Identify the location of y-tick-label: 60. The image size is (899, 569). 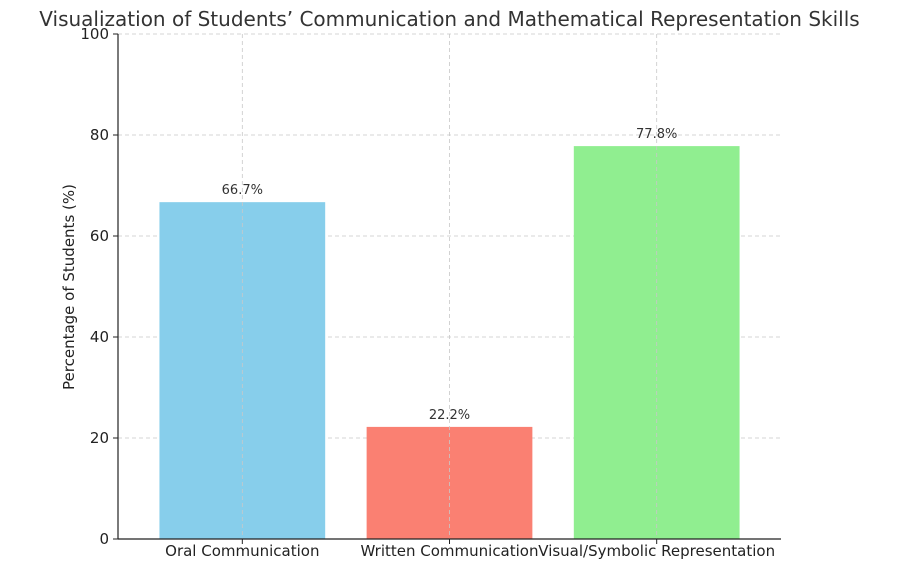
(99, 236).